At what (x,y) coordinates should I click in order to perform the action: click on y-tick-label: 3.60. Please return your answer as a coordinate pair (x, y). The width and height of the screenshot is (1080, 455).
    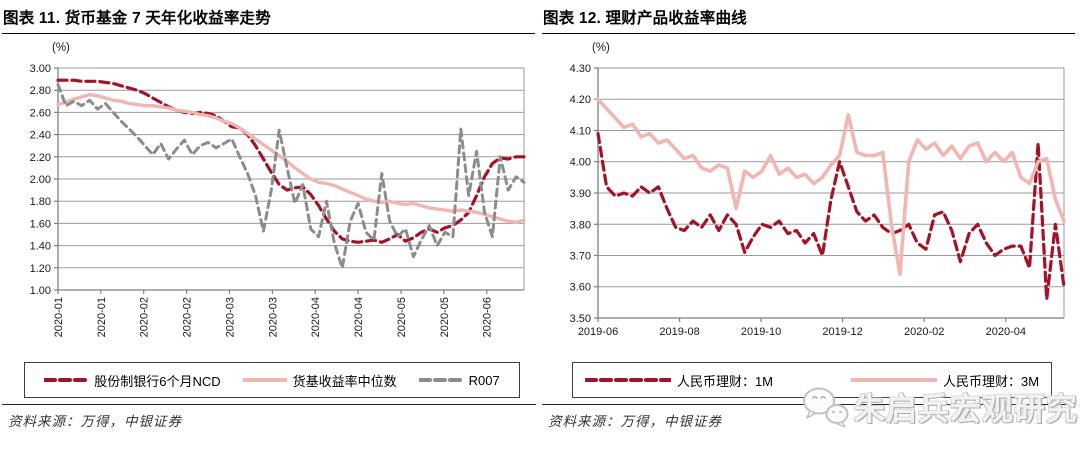
    Looking at the image, I should click on (580, 288).